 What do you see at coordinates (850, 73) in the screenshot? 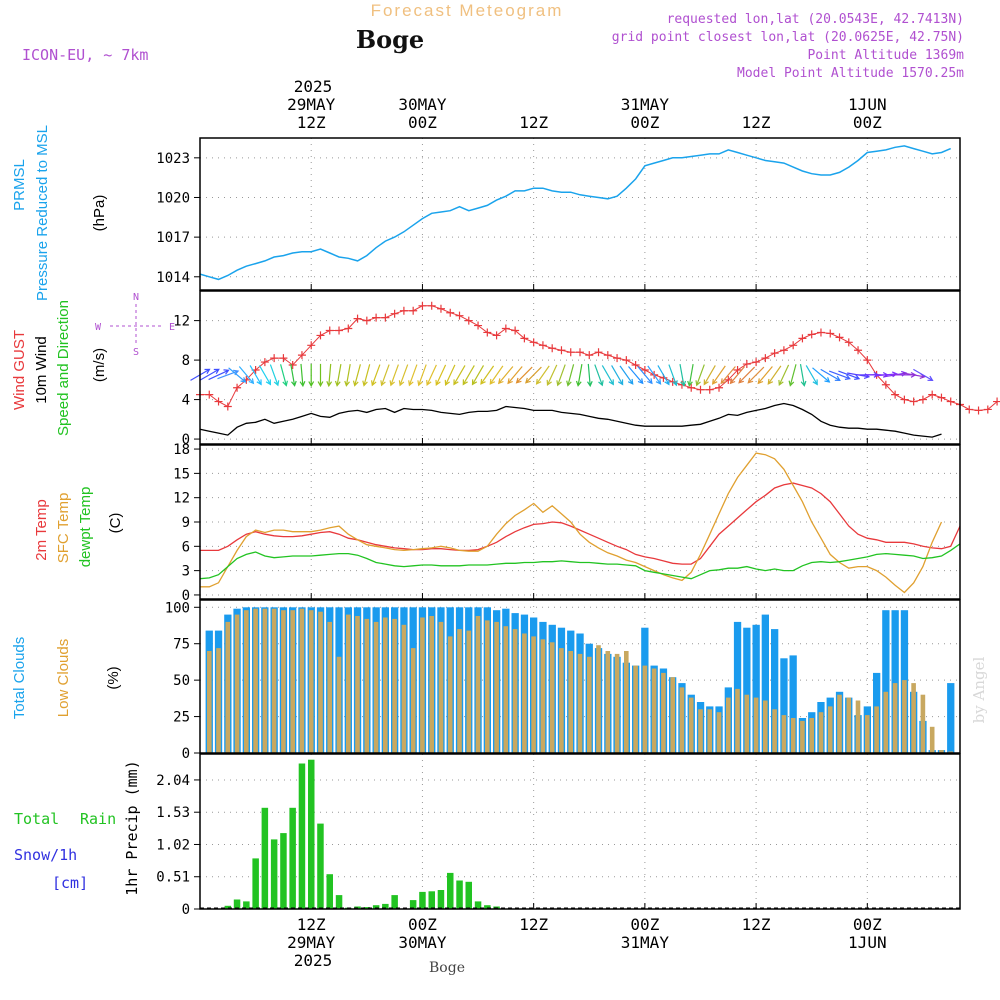
I see `model-altitude: Model Point Altitude 1570.25m` at bounding box center [850, 73].